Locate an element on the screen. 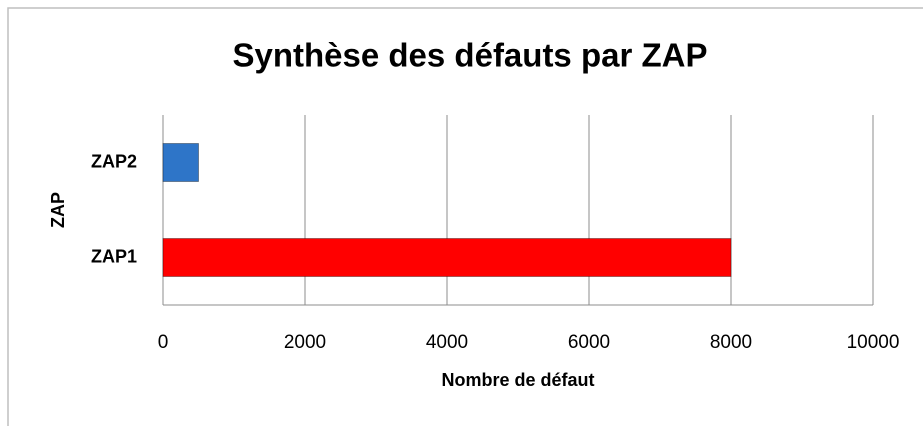  x-tick-label: 0 is located at coordinates (163, 342).